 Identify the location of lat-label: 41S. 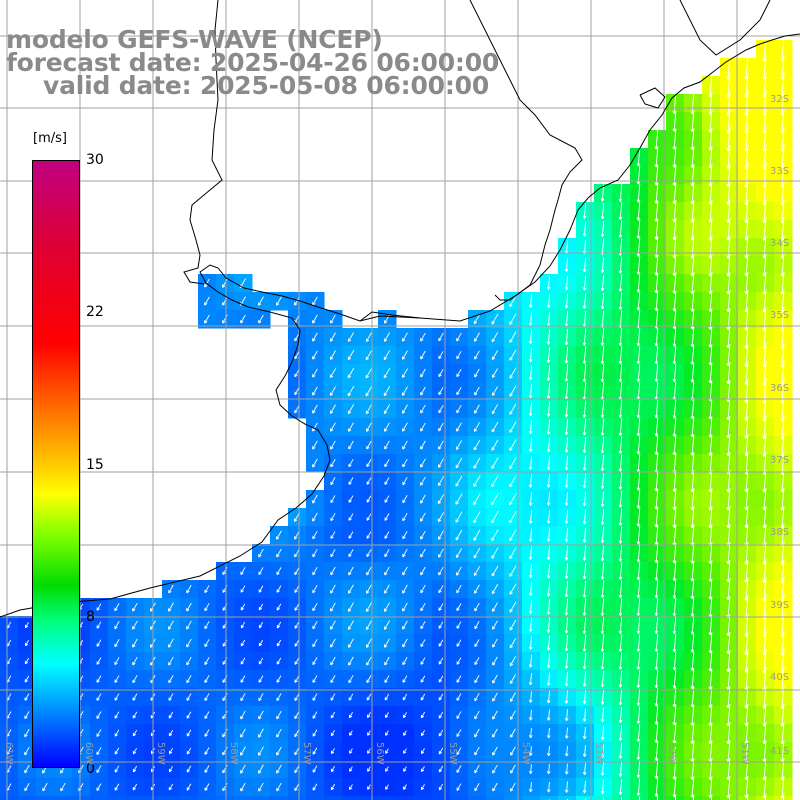
(780, 751).